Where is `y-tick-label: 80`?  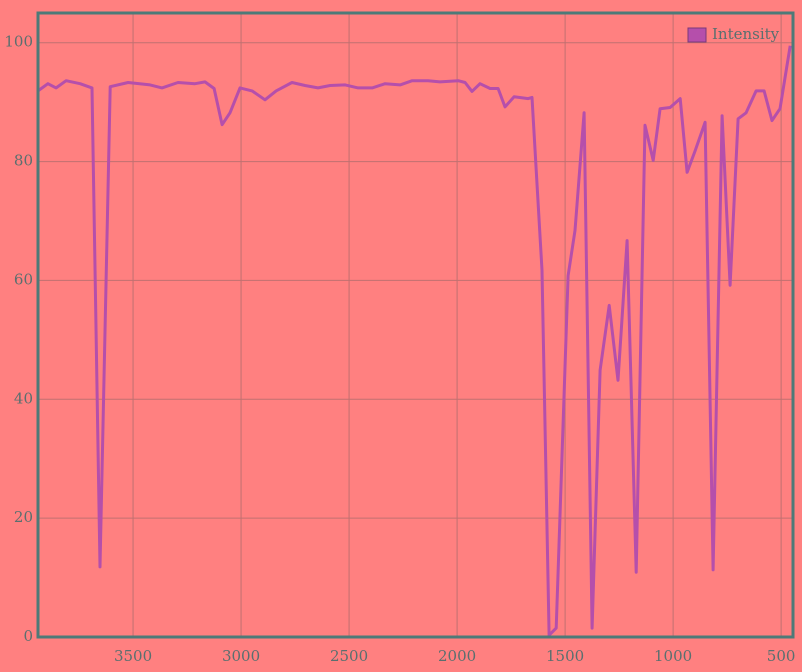 y-tick-label: 80 is located at coordinates (23, 161).